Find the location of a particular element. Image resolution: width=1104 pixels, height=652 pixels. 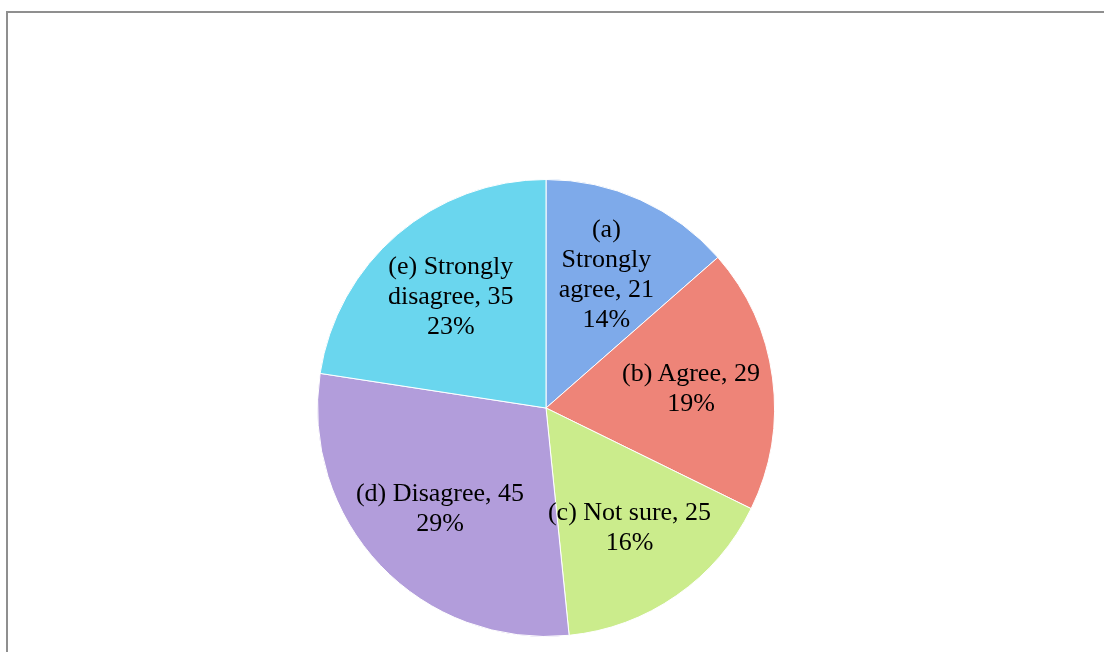

slice-label: (d) Disagree, 45 29% is located at coordinates (440, 507).